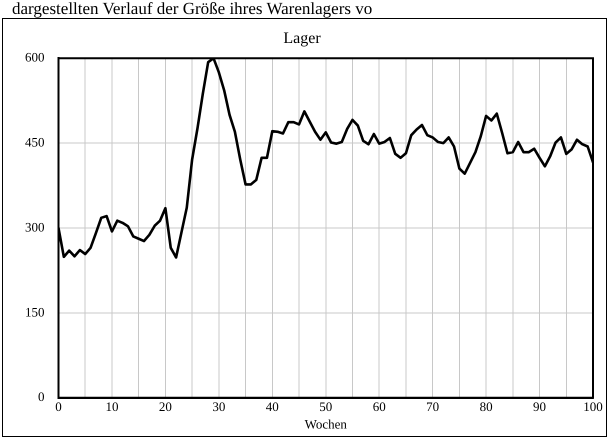 Image resolution: width=611 pixels, height=439 pixels. Describe the element at coordinates (111, 406) in the screenshot. I see `x-tick-label: 10` at that location.